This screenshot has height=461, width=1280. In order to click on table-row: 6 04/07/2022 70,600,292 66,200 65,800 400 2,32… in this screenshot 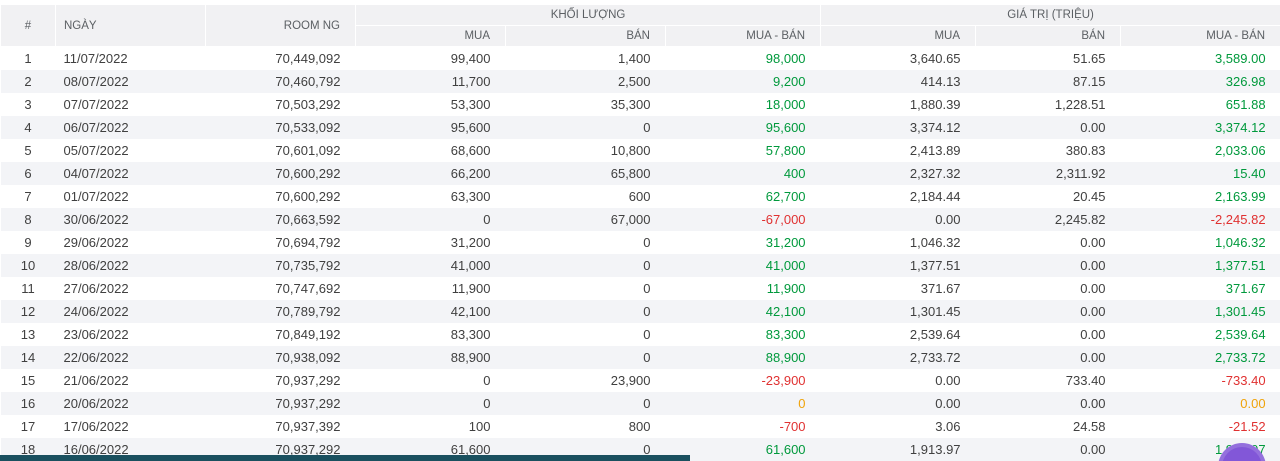, I will do `click(640, 173)`.